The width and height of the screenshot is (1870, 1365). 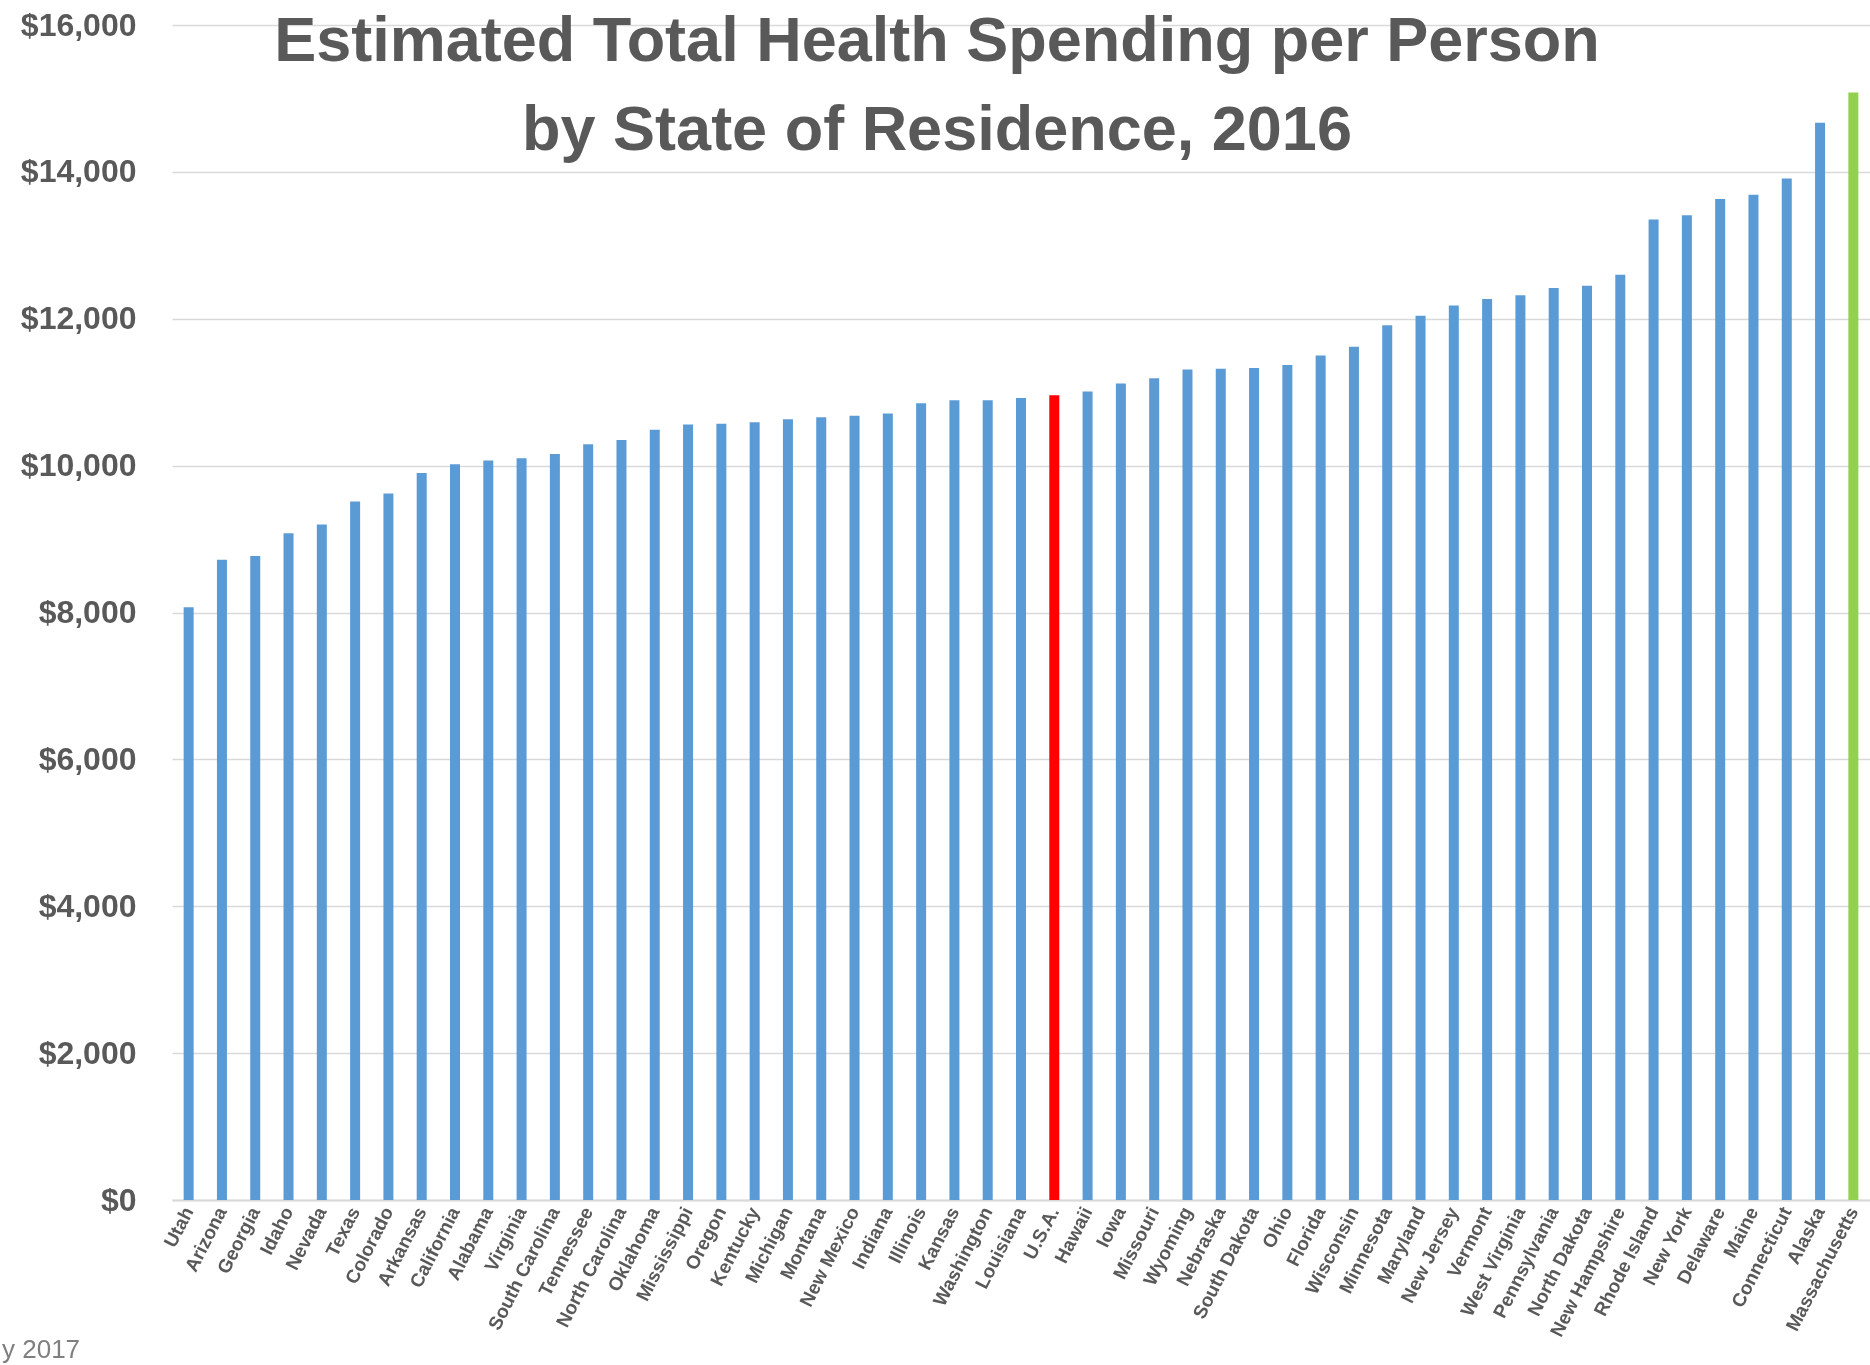 What do you see at coordinates (87, 612) in the screenshot?
I see `y-tick-label: $8,000` at bounding box center [87, 612].